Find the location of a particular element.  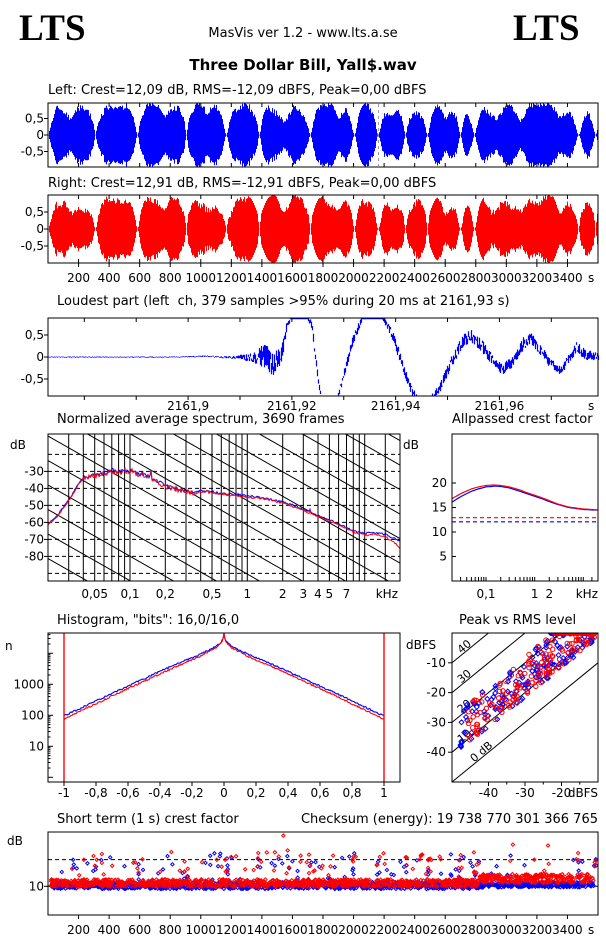

y-unit-label: dB is located at coordinates (18, 445).